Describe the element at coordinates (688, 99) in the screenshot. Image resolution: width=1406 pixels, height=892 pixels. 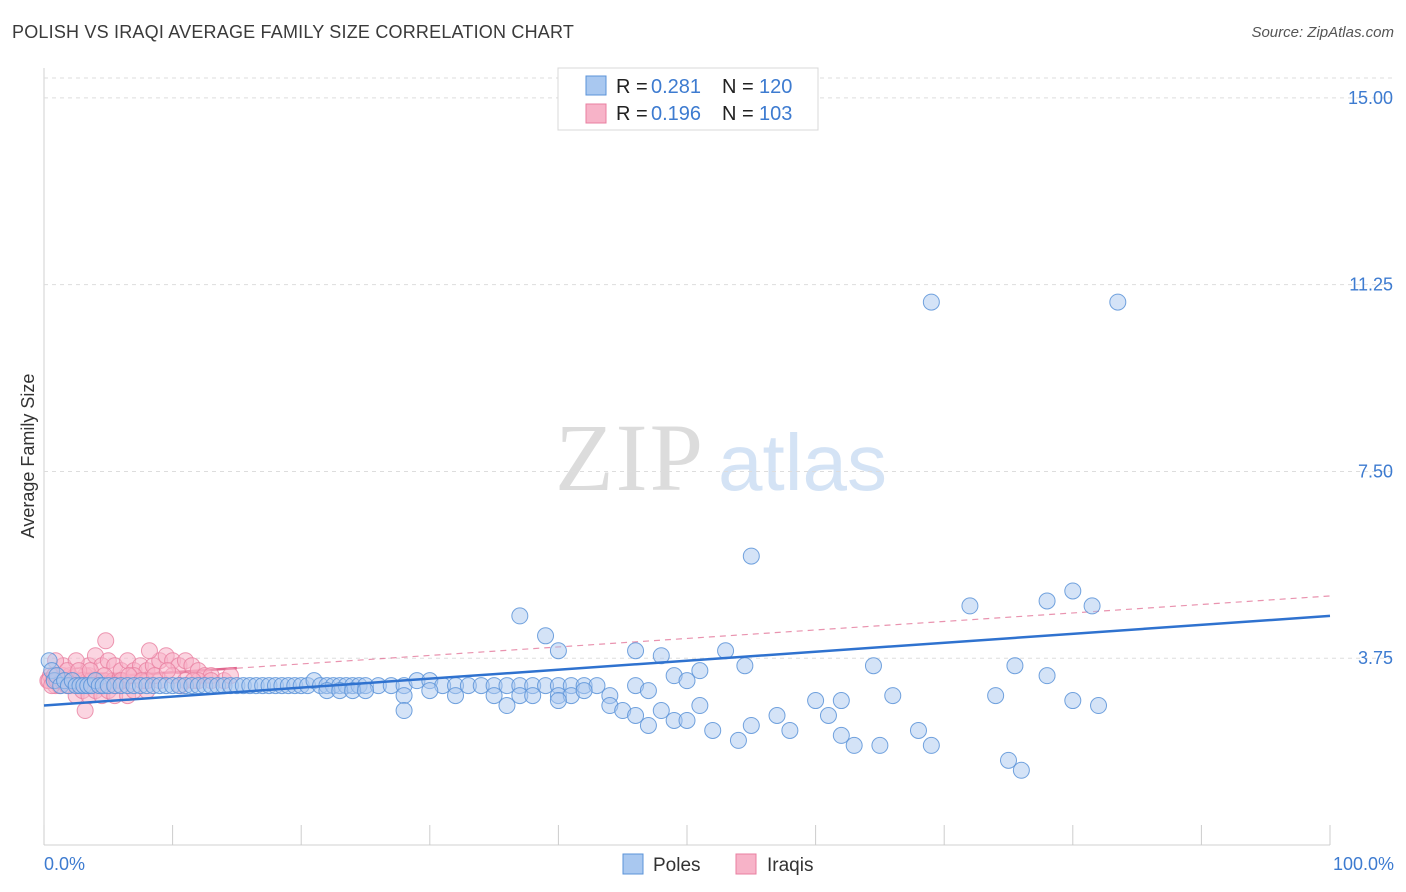
I see `top-legend: R = 0.281 N = 120 R = 0.196 N = 103` at that location.